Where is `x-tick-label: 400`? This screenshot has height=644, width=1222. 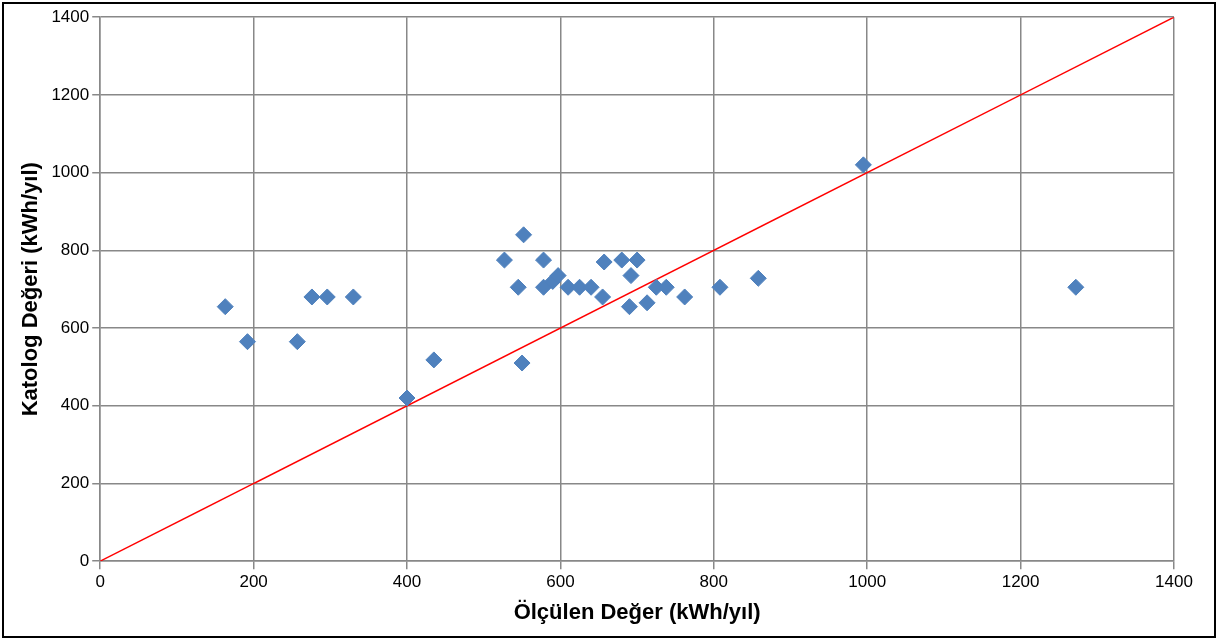
x-tick-label: 400 is located at coordinates (407, 582).